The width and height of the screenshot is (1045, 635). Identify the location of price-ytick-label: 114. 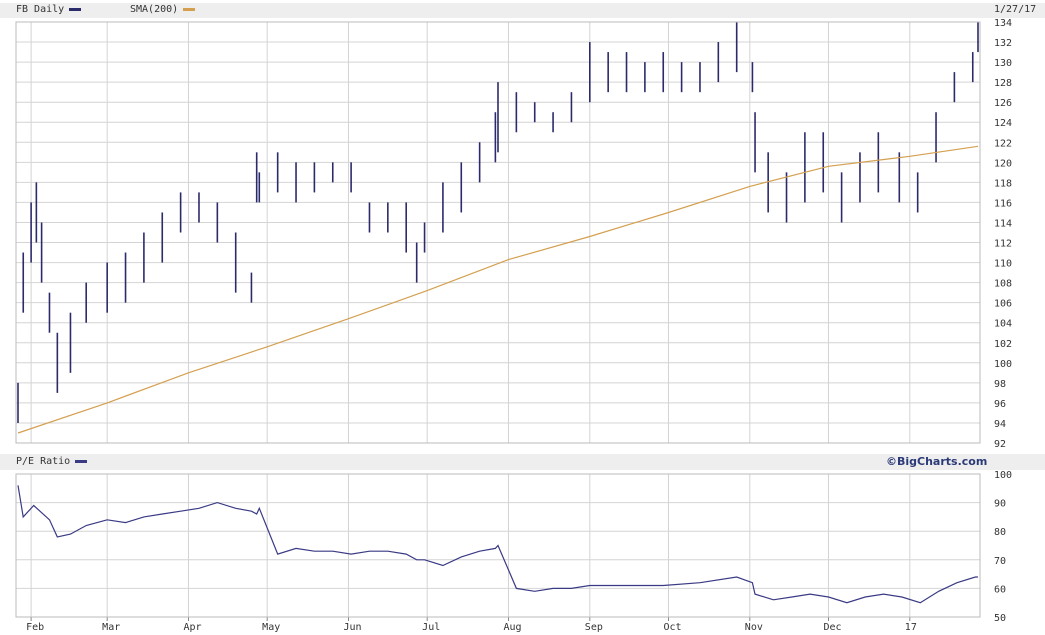
(1003, 223).